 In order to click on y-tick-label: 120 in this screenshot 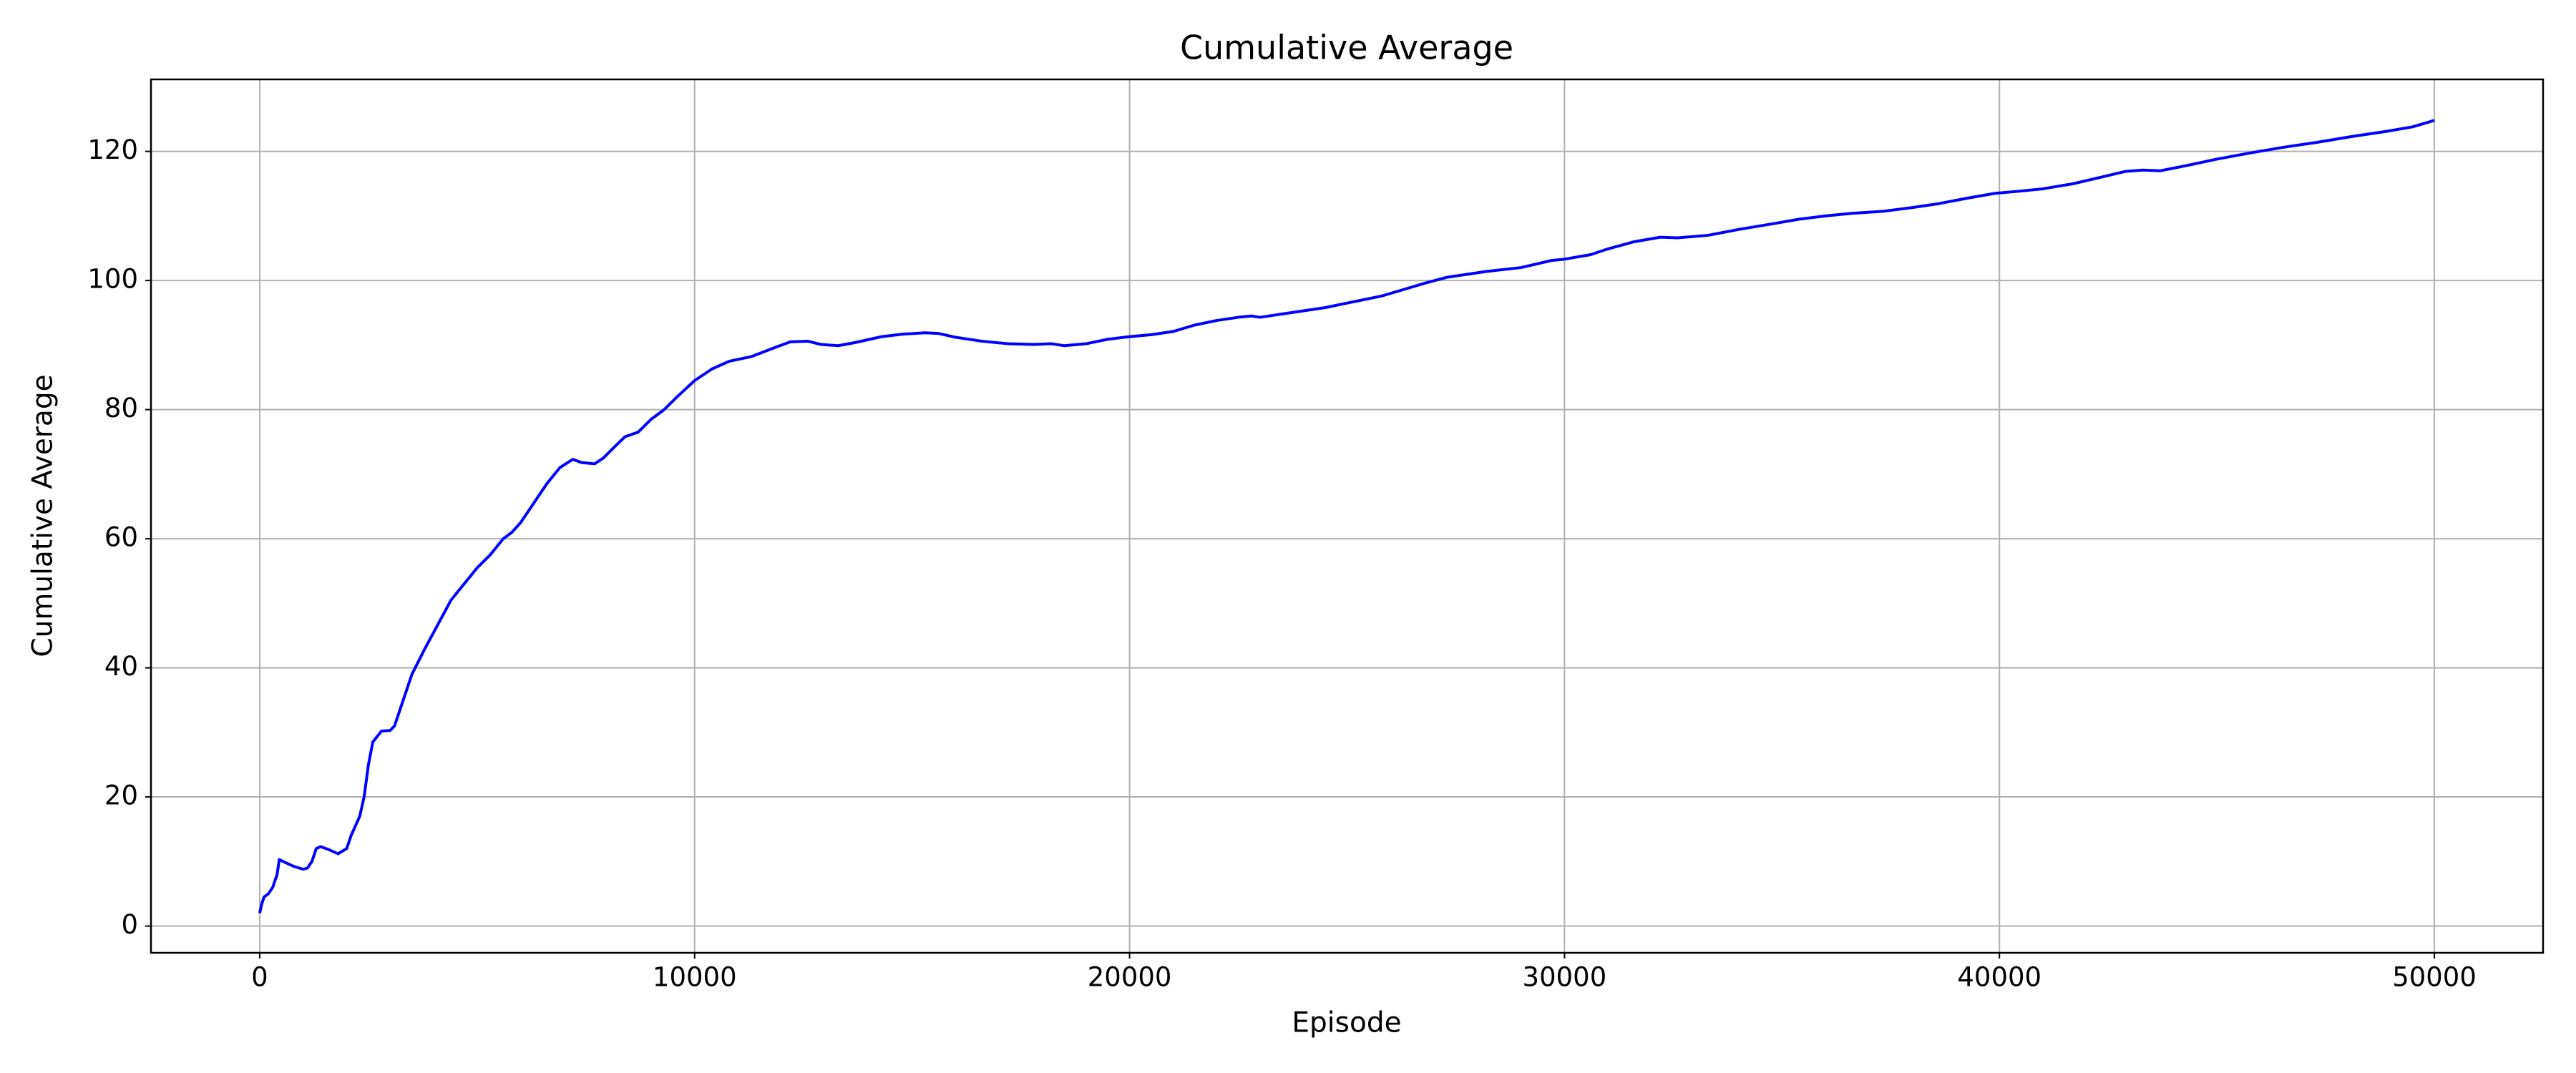, I will do `click(112, 149)`.